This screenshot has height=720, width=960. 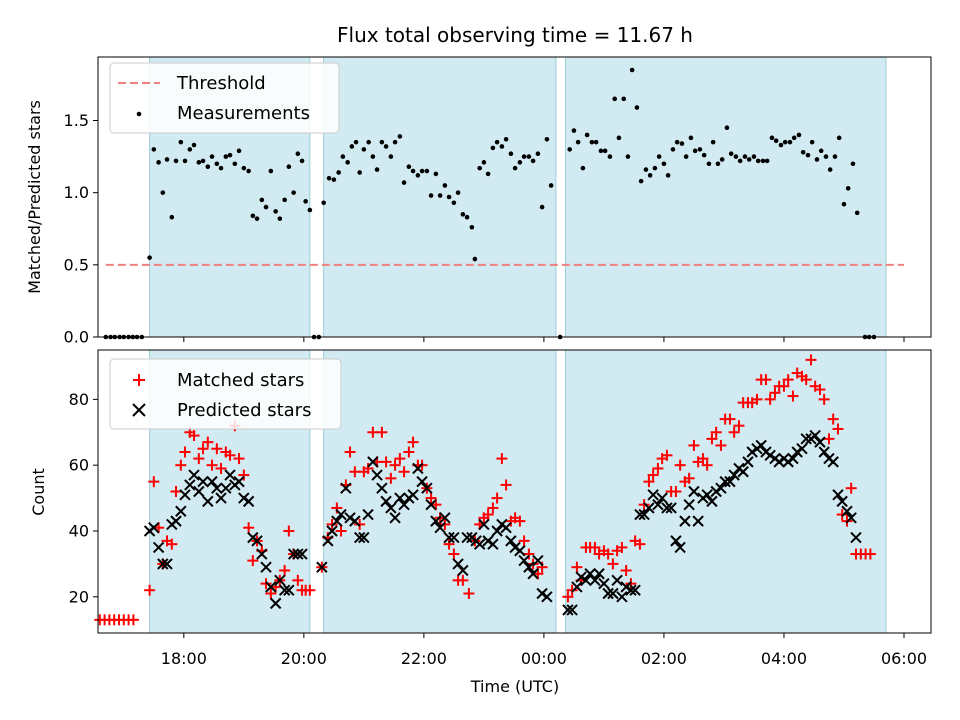 What do you see at coordinates (440, 491) in the screenshot?
I see `observing-interval` at bounding box center [440, 491].